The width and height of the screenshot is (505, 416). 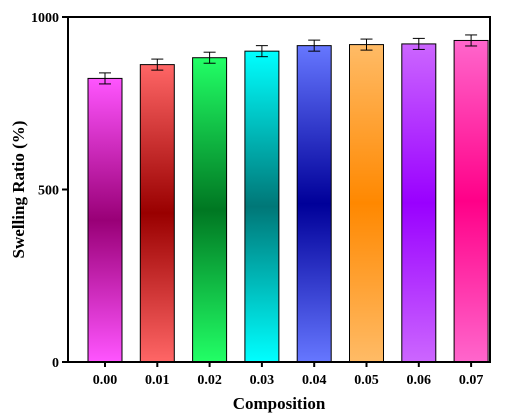 I want to click on x-tick-label: 0.03, so click(x=262, y=380).